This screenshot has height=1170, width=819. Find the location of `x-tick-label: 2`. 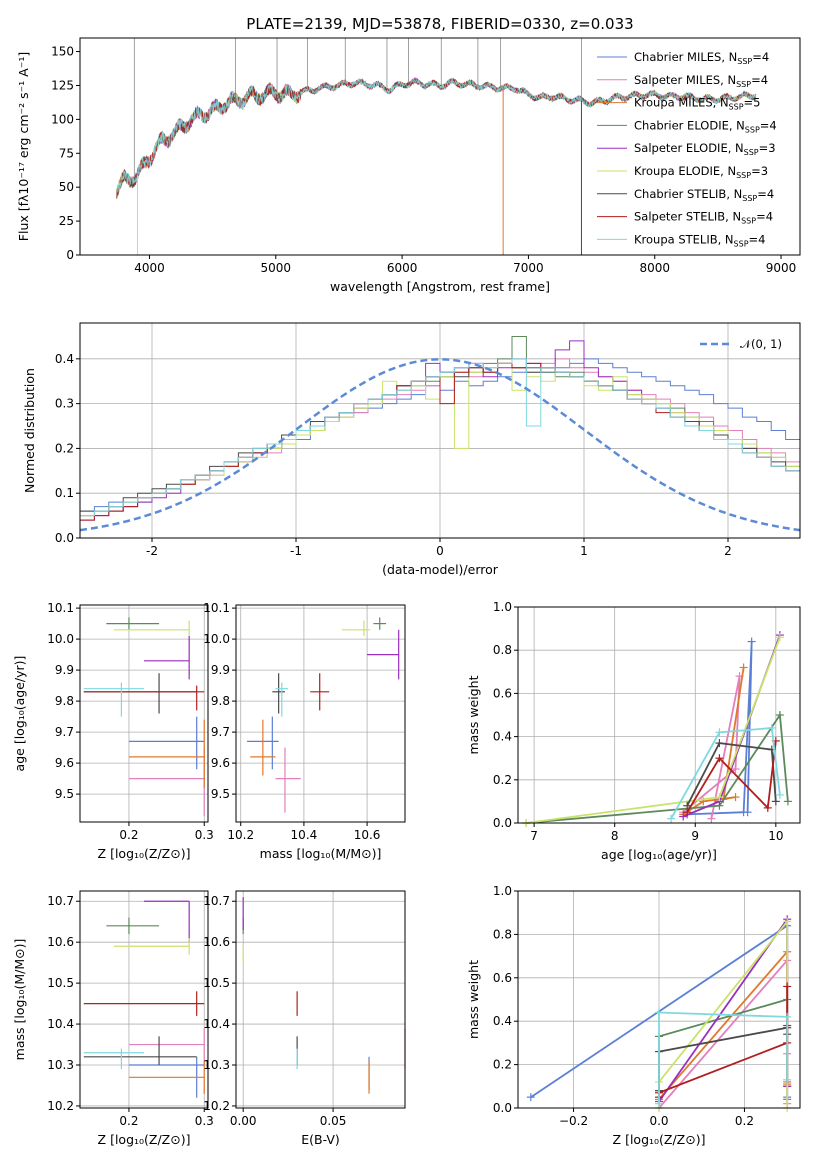

x-tick-label: 2 is located at coordinates (728, 551).